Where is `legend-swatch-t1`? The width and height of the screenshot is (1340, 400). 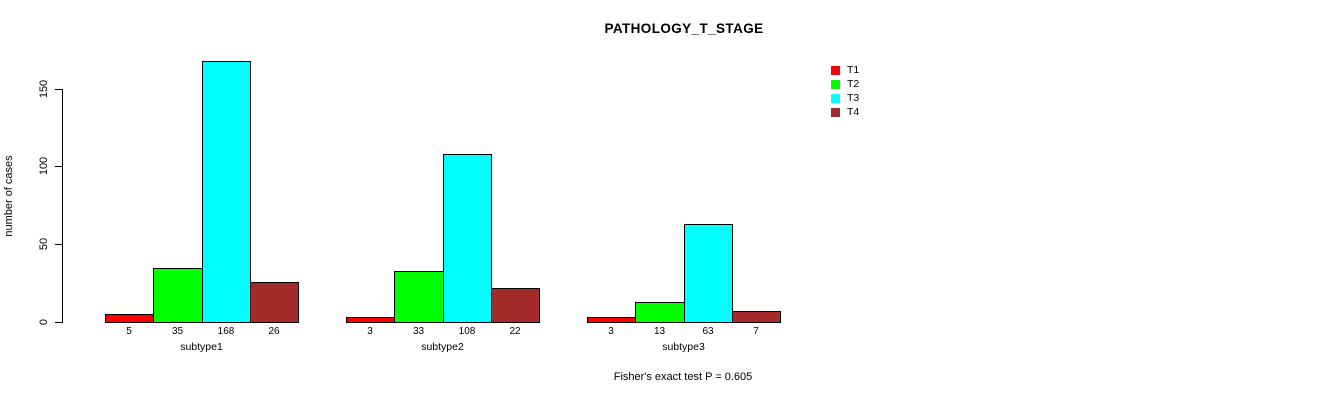
legend-swatch-t1 is located at coordinates (835, 70).